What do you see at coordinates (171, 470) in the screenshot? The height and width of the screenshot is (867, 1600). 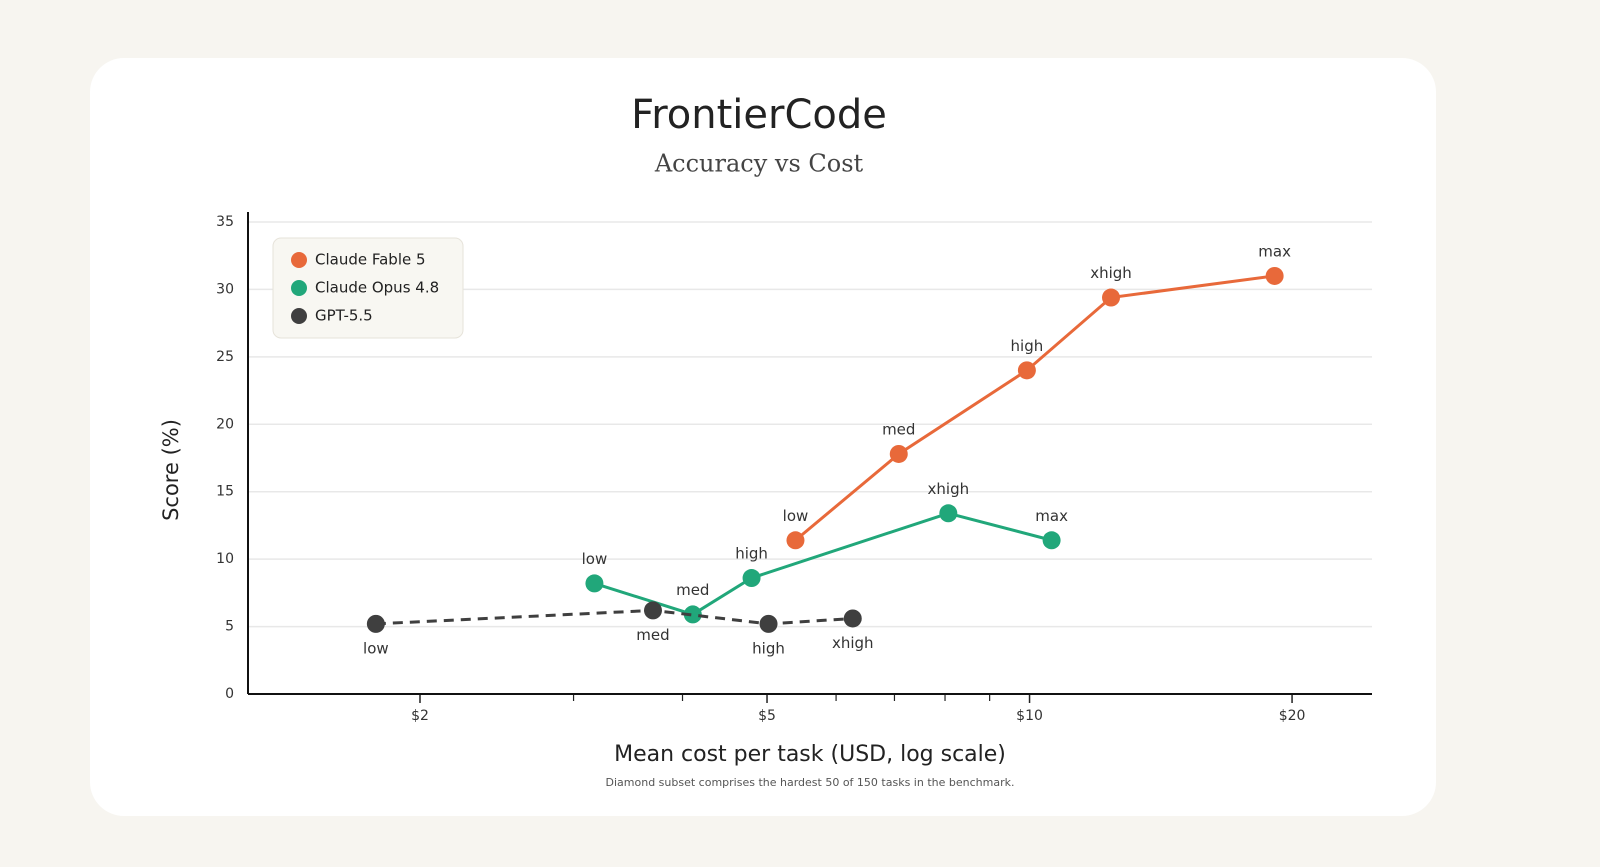 I see `y-axis-label: Score (%)` at bounding box center [171, 470].